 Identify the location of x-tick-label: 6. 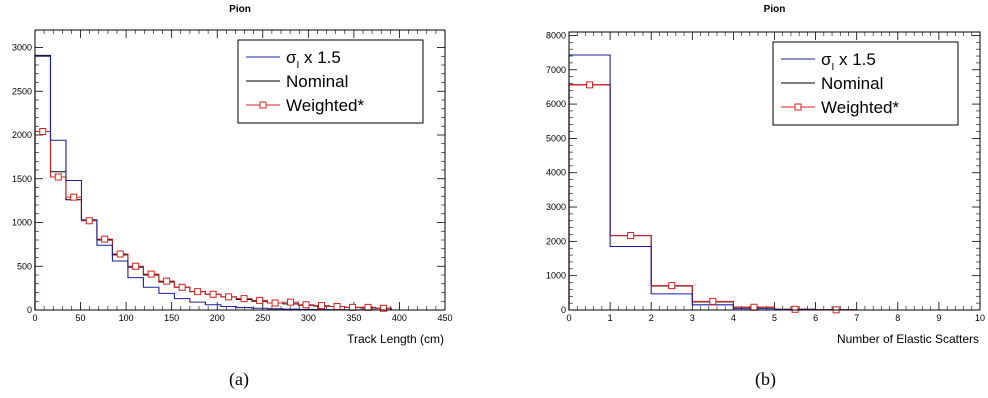
(815, 318).